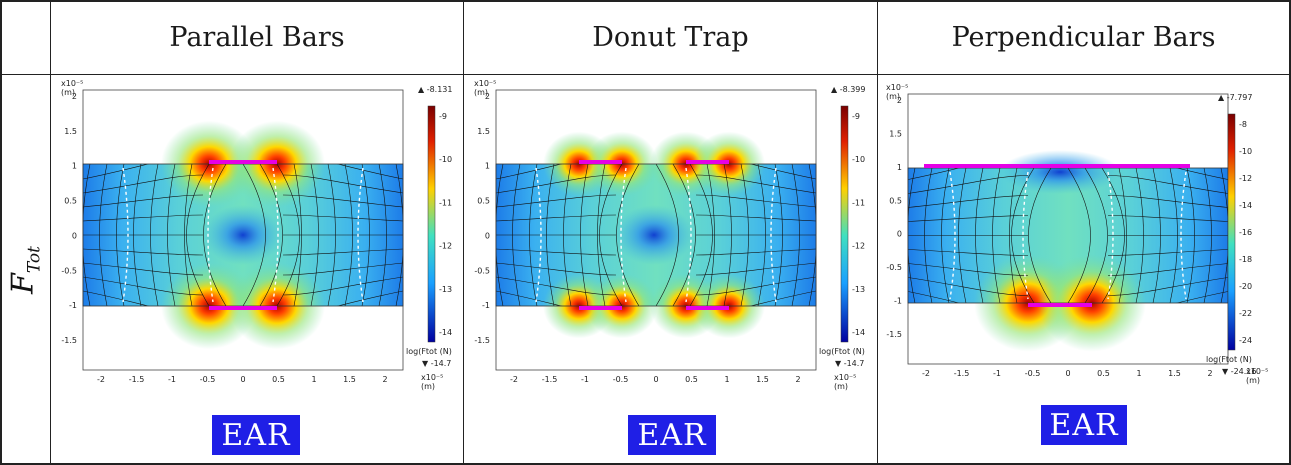 The width and height of the screenshot is (1291, 465). What do you see at coordinates (645, 464) in the screenshot?
I see `table-border-bottom` at bounding box center [645, 464].